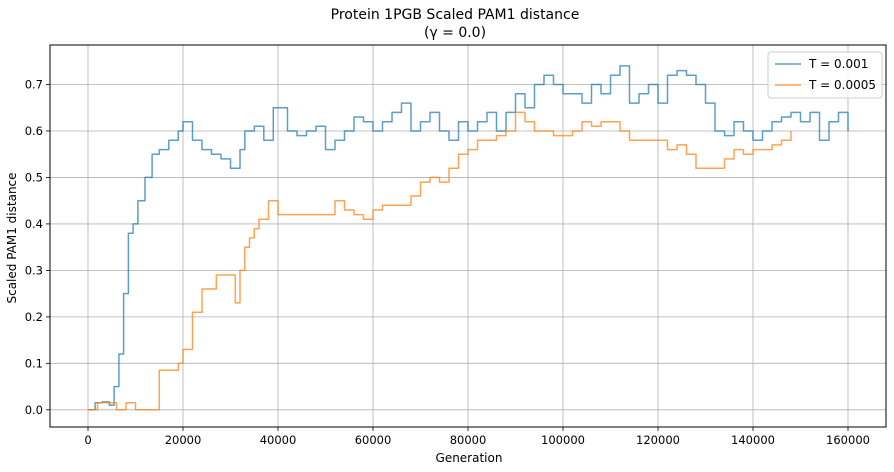  Describe the element at coordinates (455, 15) in the screenshot. I see `chart-title: Protein 1PGB Scaled PAM1 distance` at that location.